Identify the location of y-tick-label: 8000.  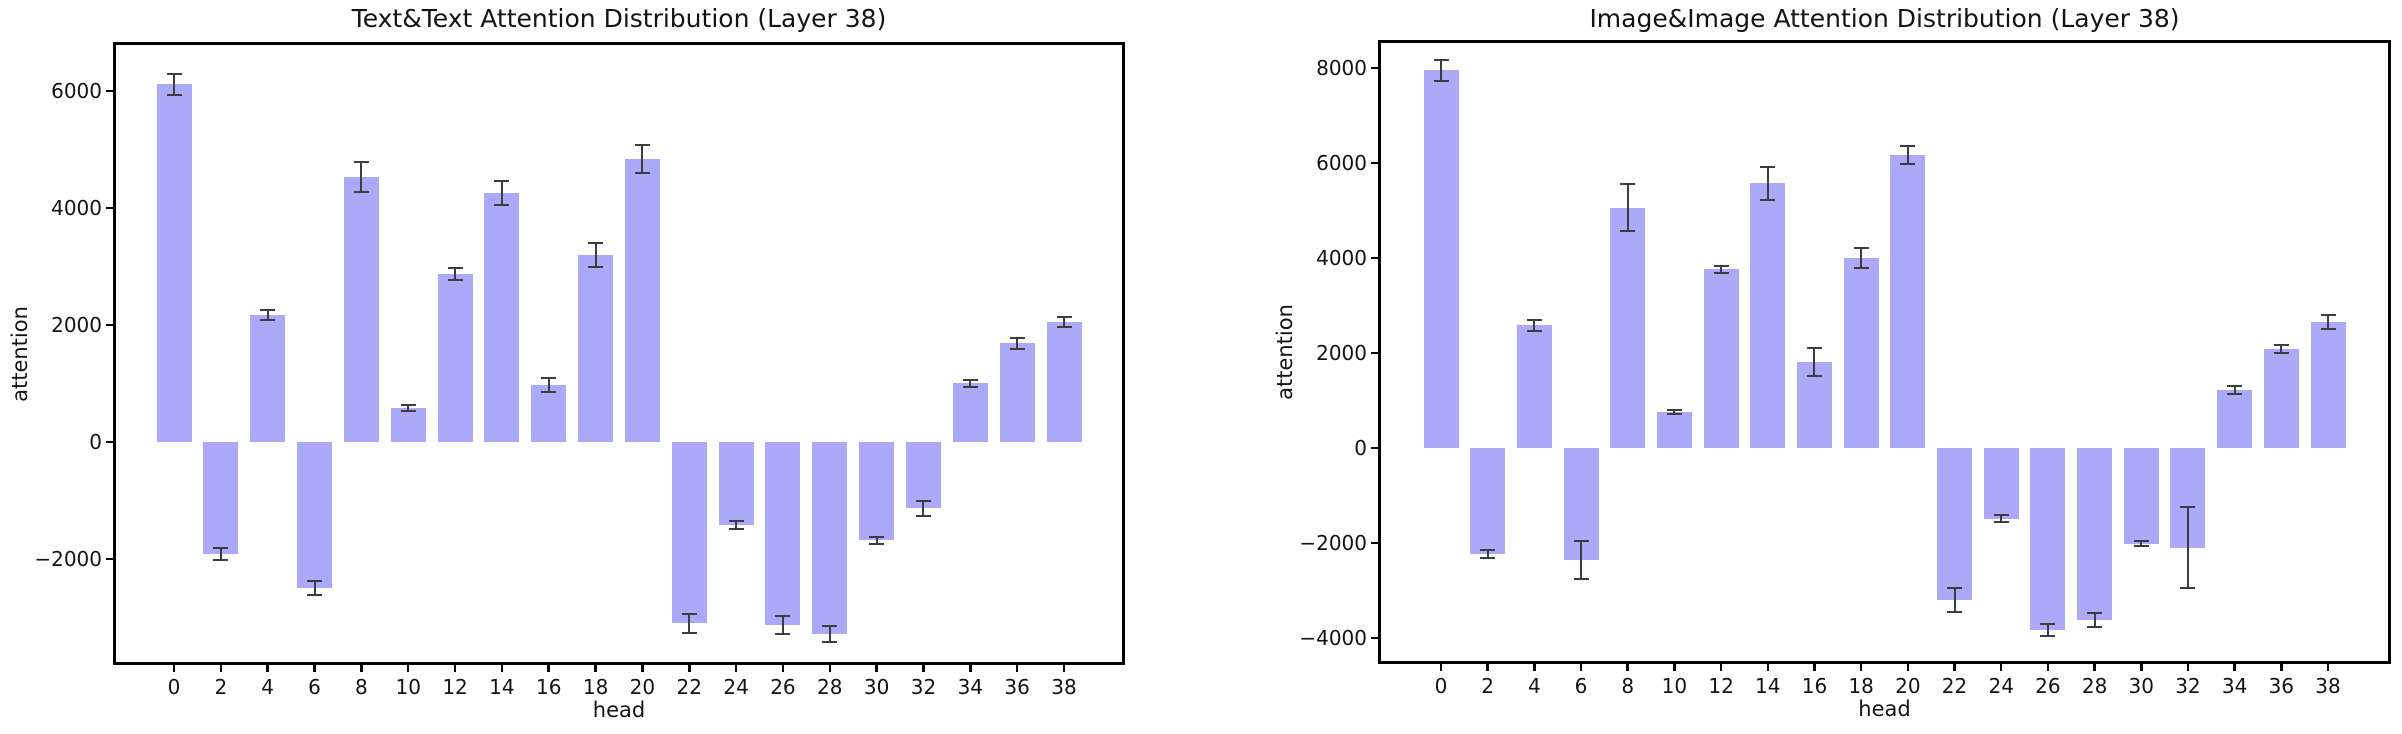
(1341, 68).